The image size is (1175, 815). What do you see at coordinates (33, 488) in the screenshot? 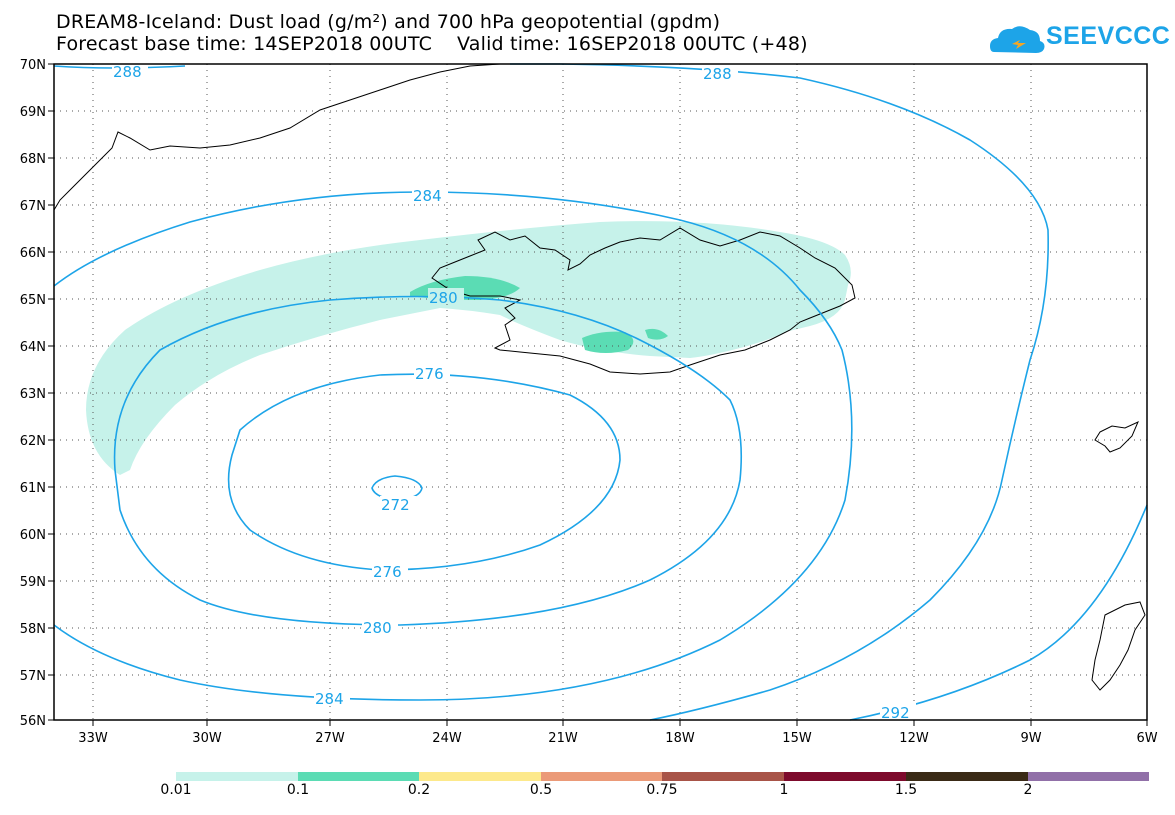
I see `lat-label: 61N` at bounding box center [33, 488].